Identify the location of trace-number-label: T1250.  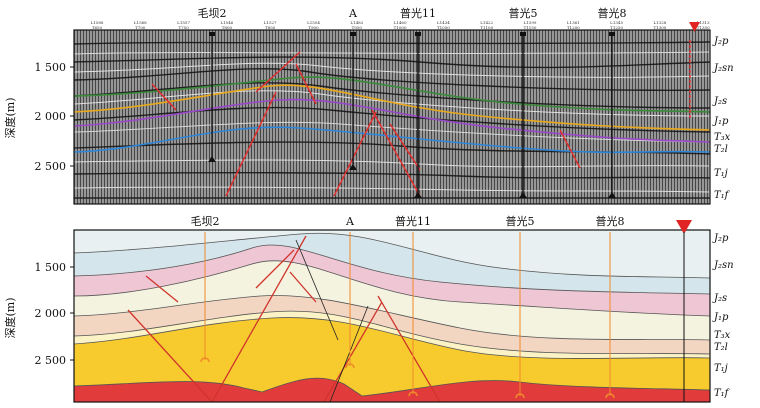
(616, 27).